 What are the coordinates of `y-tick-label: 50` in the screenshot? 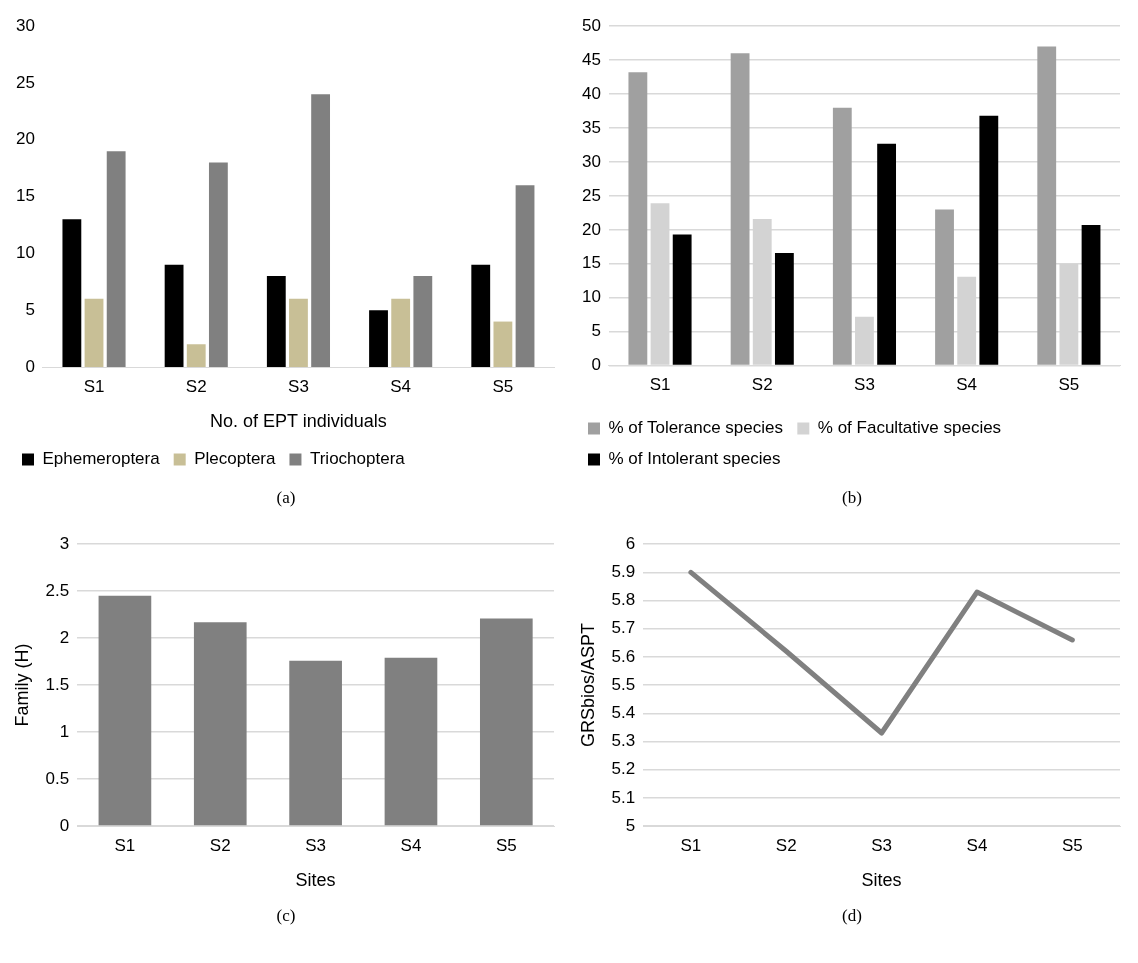 It's located at (591, 25).